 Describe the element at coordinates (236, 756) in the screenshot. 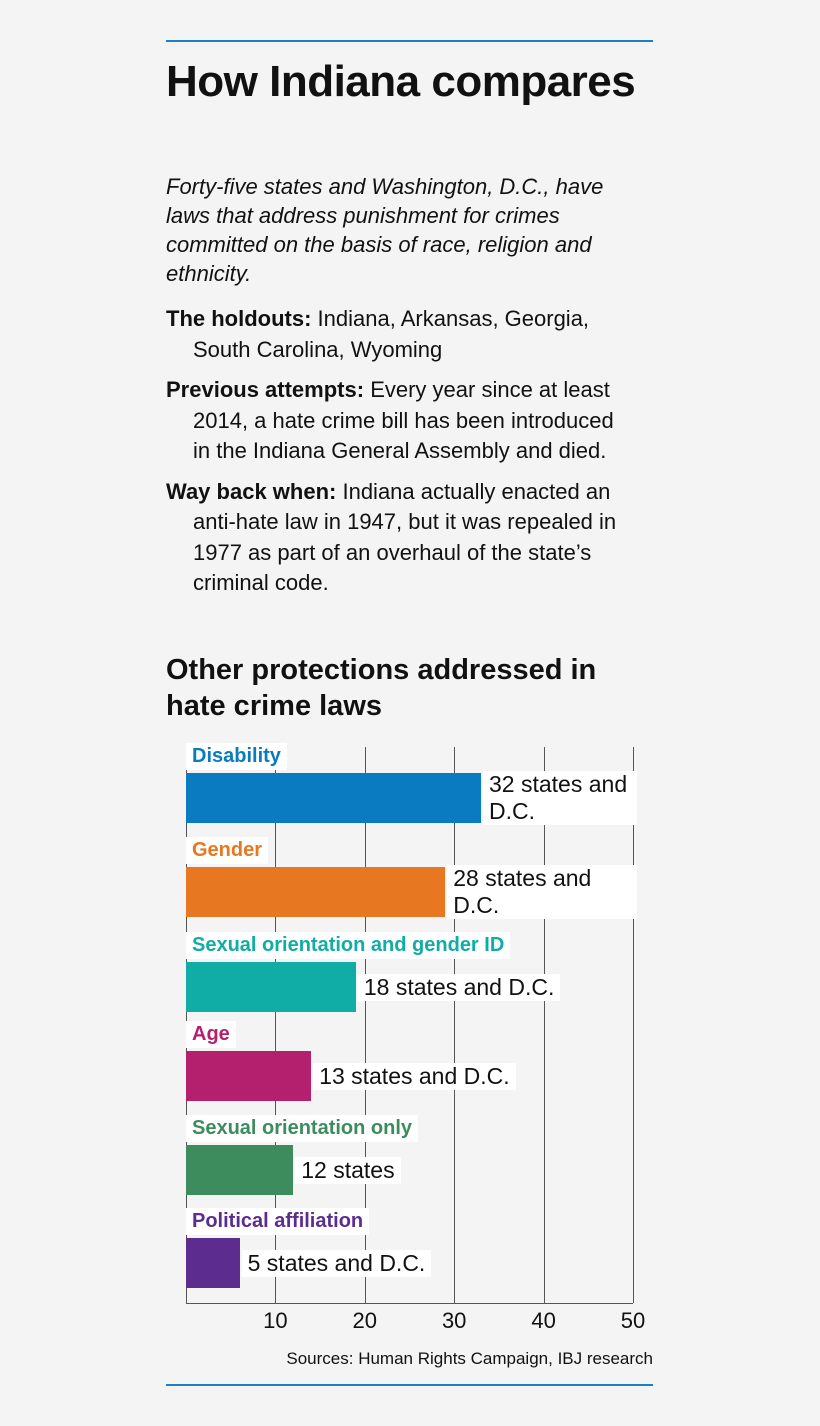

I see `category-label: Disability` at that location.